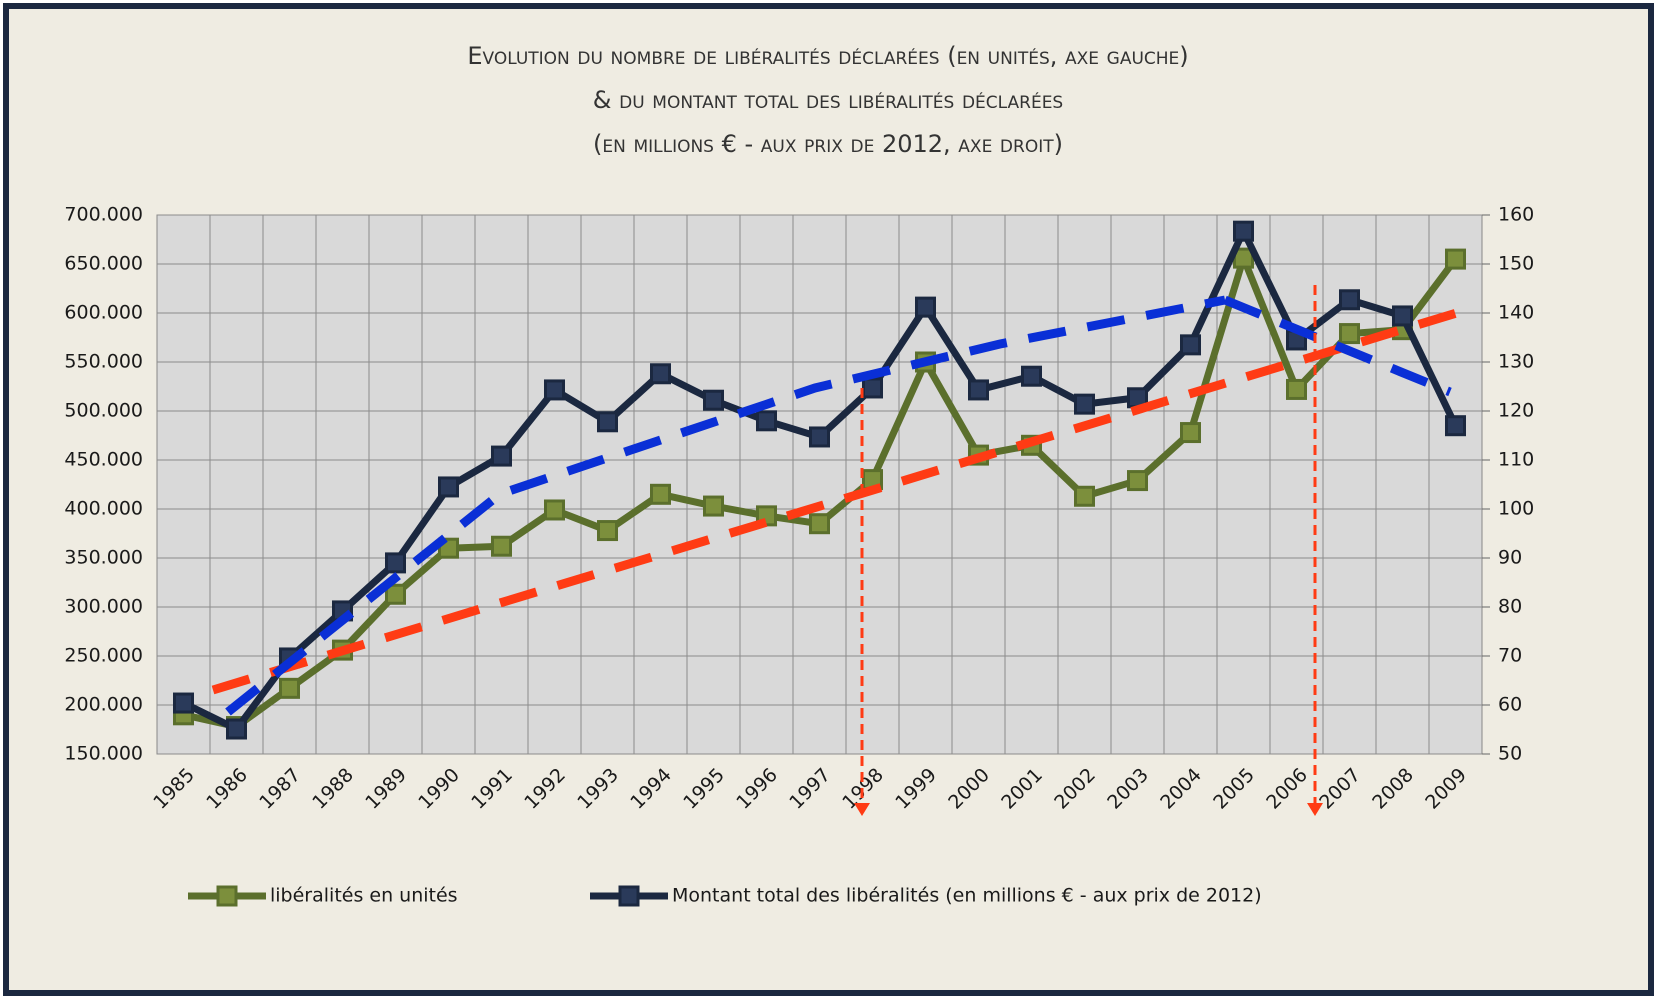 The image size is (1657, 1003). Describe the element at coordinates (1516, 460) in the screenshot. I see `y2-tick-label: 110` at that location.